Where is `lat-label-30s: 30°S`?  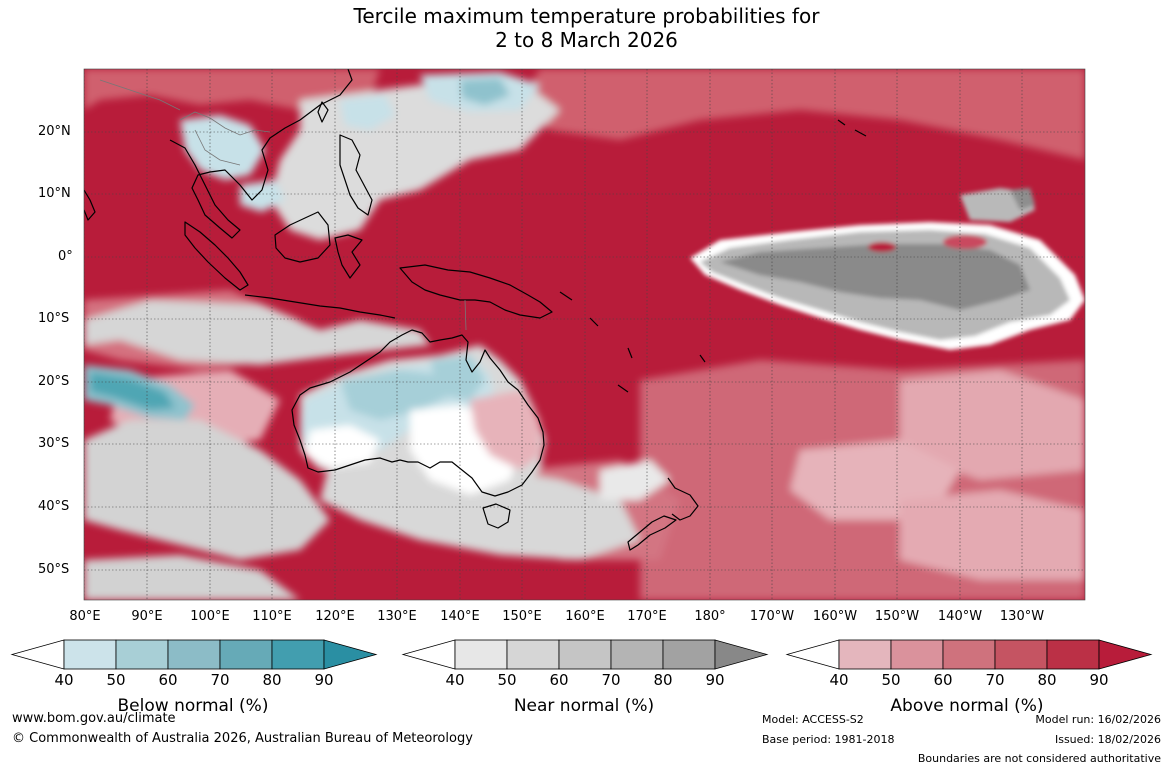 lat-label-30s: 30°S is located at coordinates (54, 443).